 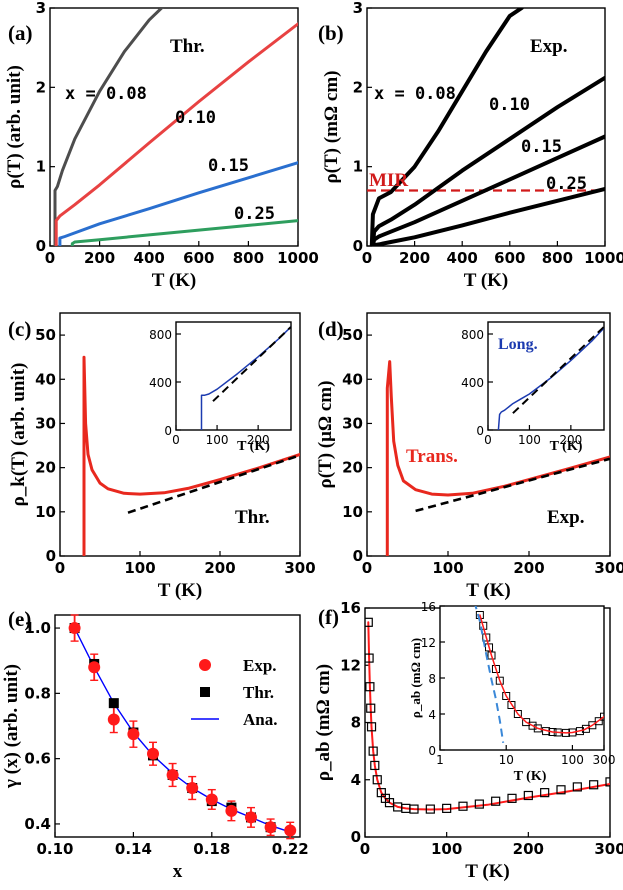 I want to click on y-axis-label: ρ_k(T) (arb. unit), so click(x=18, y=435).